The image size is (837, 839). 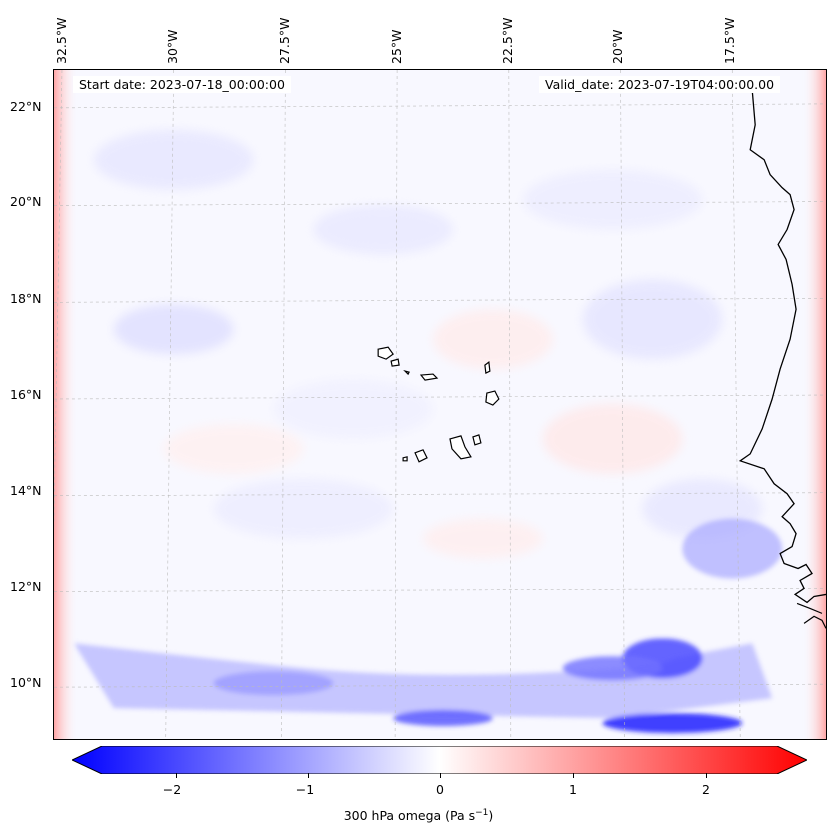 What do you see at coordinates (305, 789) in the screenshot?
I see `cb-tick-label: −1` at bounding box center [305, 789].